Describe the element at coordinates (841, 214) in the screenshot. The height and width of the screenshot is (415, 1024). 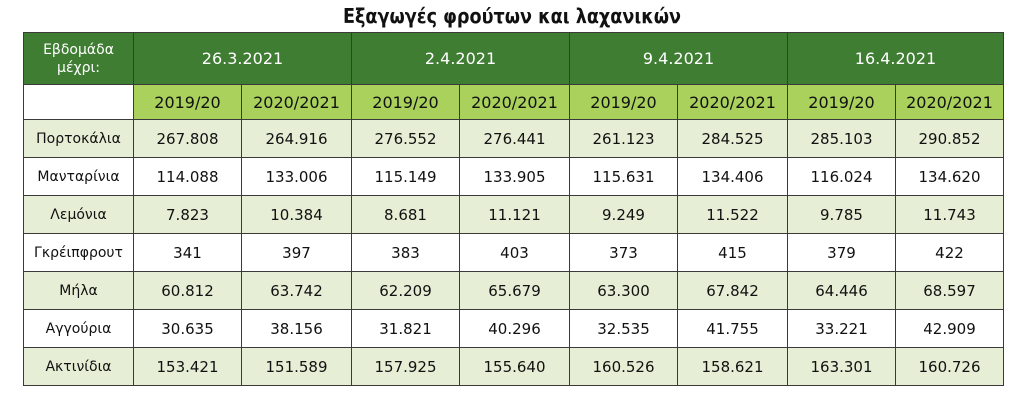
I see `table-cell: 9.785` at that location.